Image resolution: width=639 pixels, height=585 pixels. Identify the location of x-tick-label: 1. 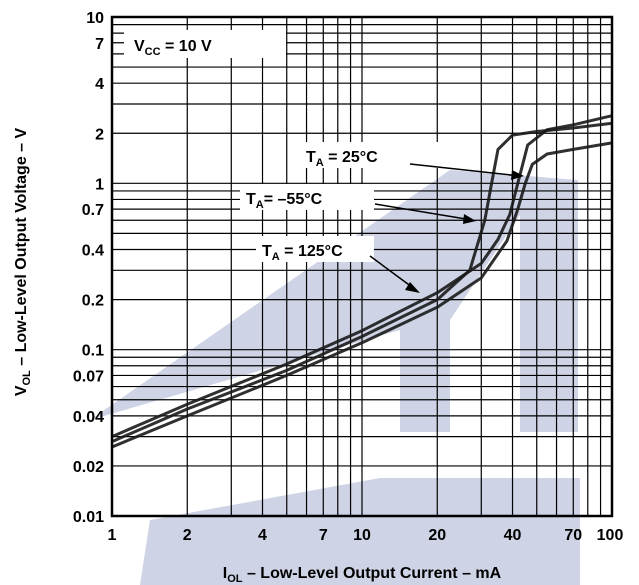
(112, 535).